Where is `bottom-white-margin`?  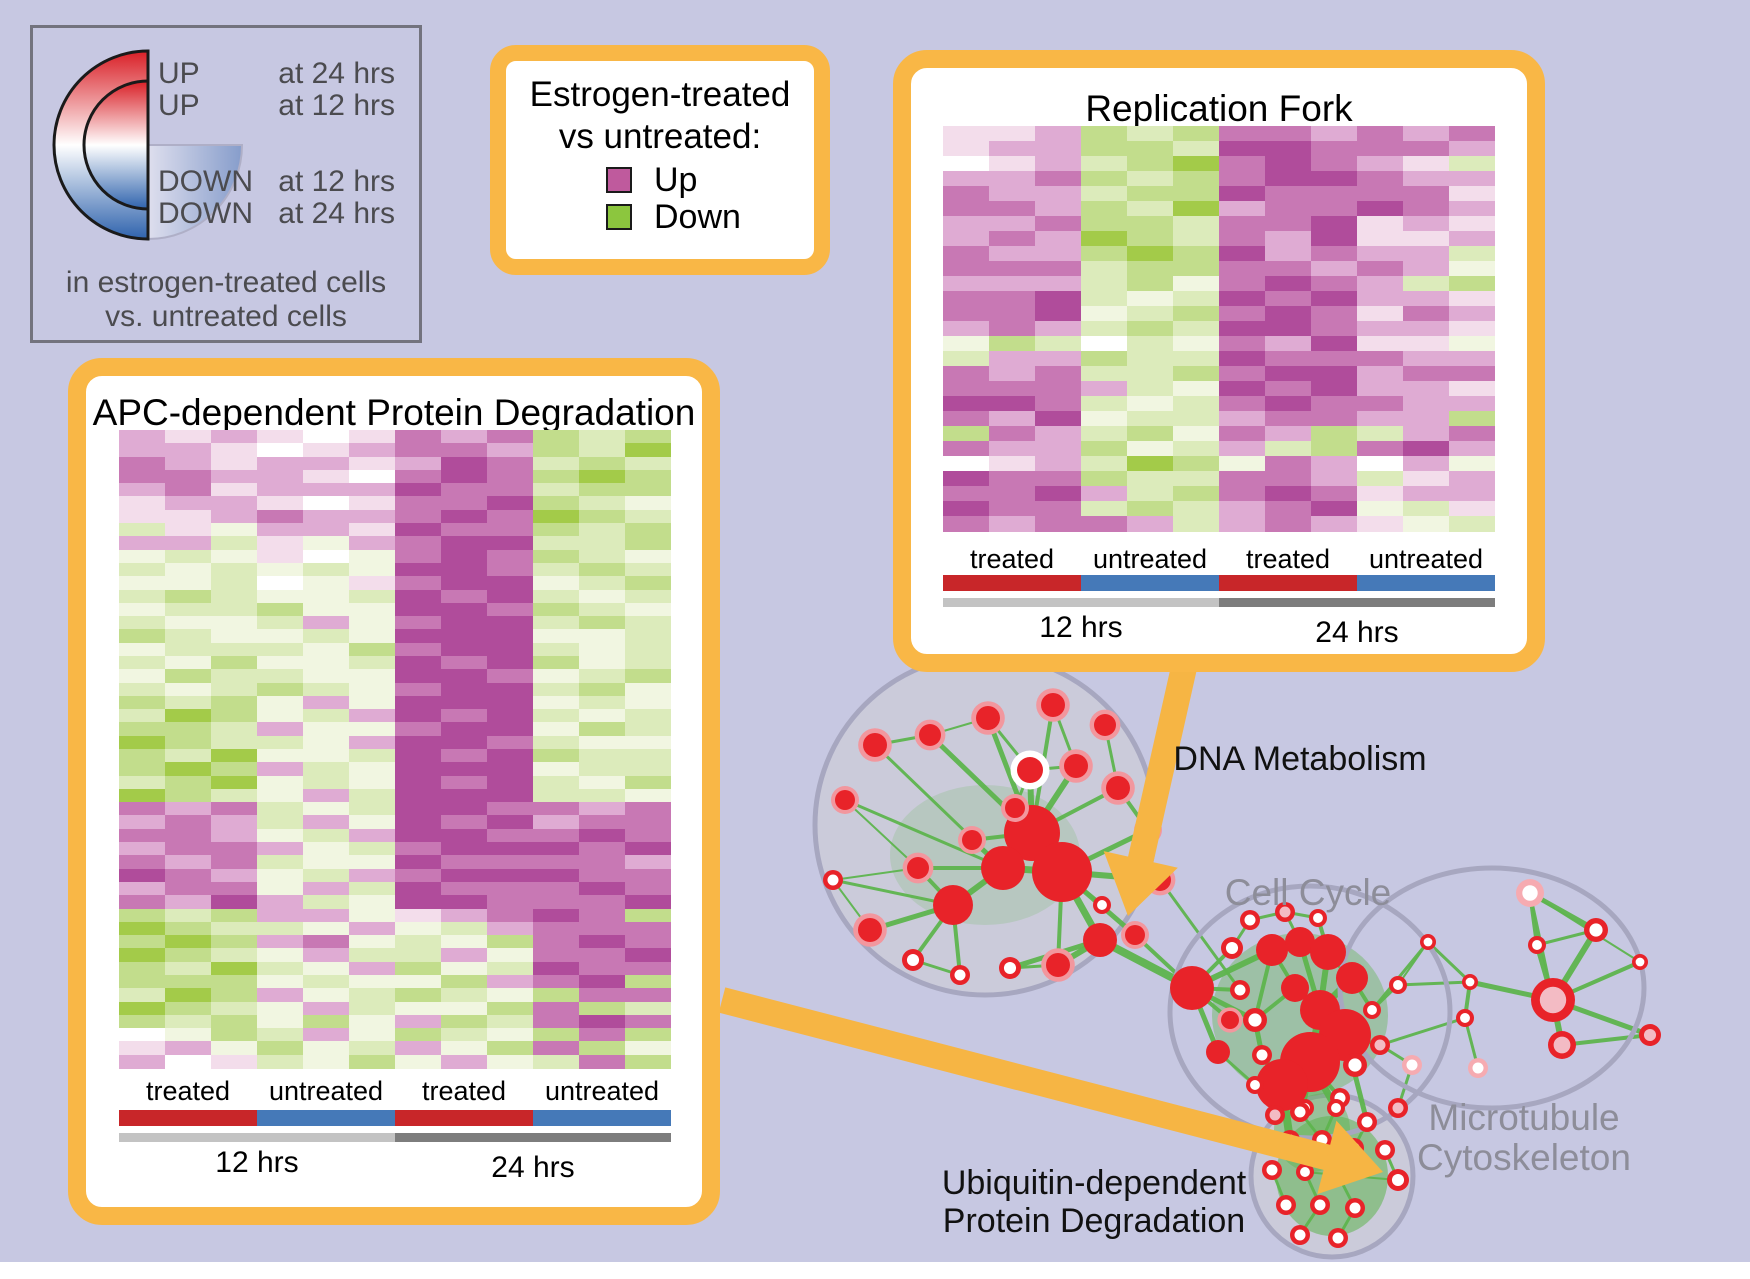 bottom-white-margin is located at coordinates (875, 1270).